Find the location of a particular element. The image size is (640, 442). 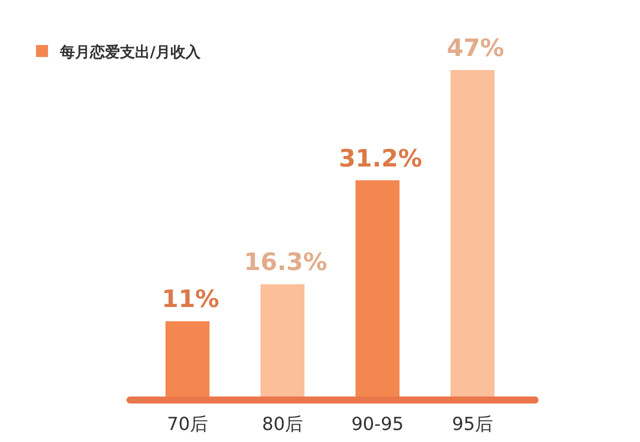

data-label: 31.2% is located at coordinates (380, 158).